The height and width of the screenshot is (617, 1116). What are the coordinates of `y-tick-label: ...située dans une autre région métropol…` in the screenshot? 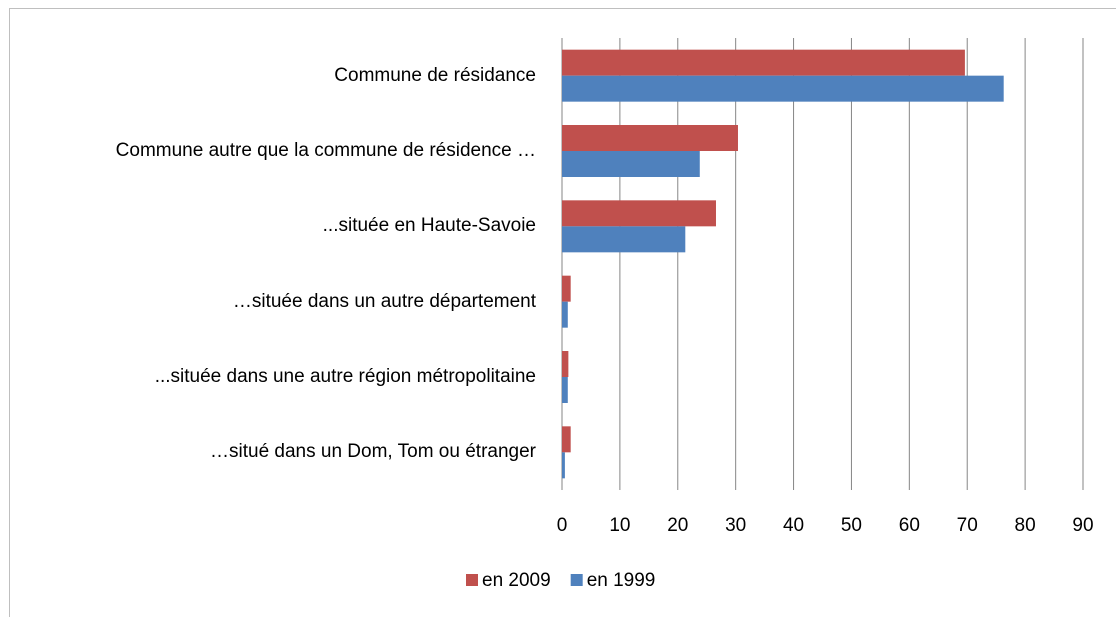 It's located at (345, 376).